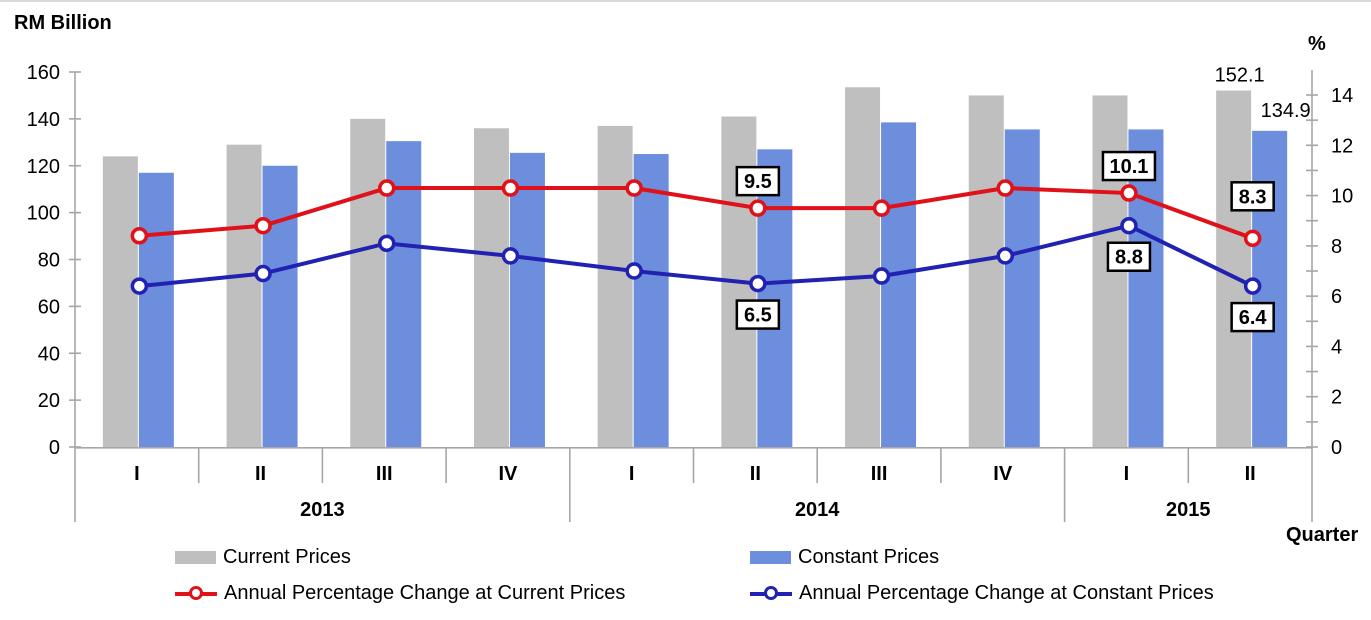 The height and width of the screenshot is (620, 1371). What do you see at coordinates (322, 510) in the screenshot?
I see `year-label: 2013` at bounding box center [322, 510].